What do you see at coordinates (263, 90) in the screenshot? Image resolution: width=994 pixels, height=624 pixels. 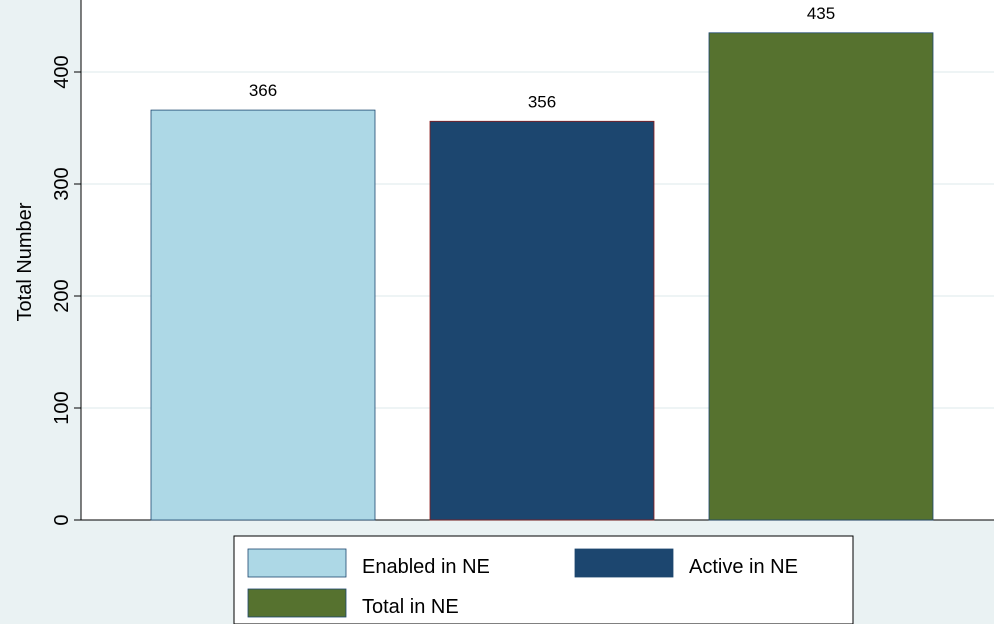 I see `data-label-1: 366` at bounding box center [263, 90].